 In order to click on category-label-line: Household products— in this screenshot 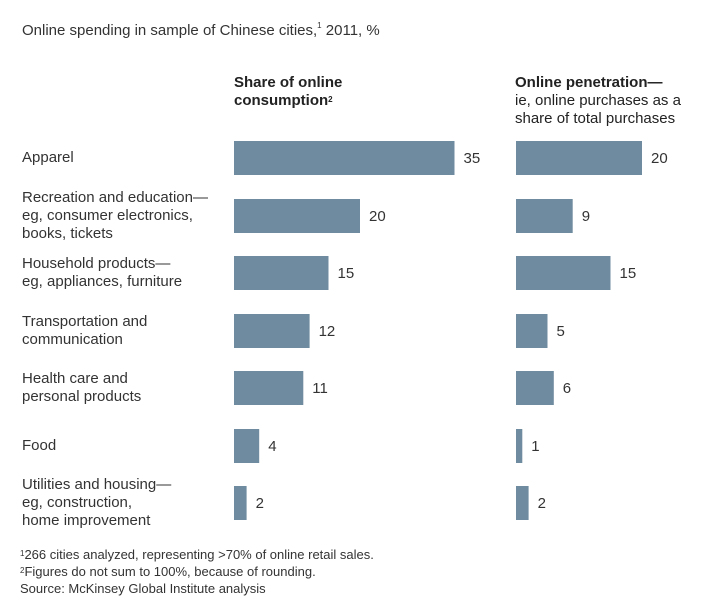, I will do `click(96, 263)`.